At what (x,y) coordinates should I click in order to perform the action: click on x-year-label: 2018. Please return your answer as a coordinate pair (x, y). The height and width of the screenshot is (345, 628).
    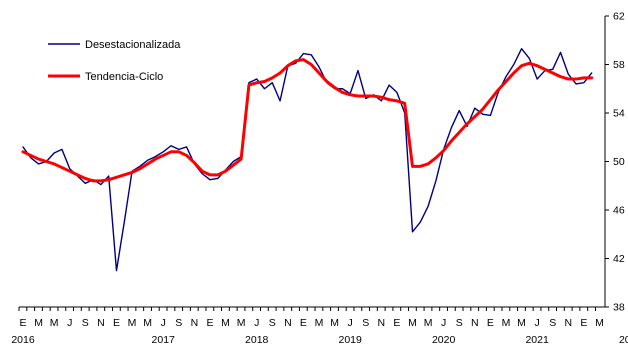
    Looking at the image, I should click on (257, 339).